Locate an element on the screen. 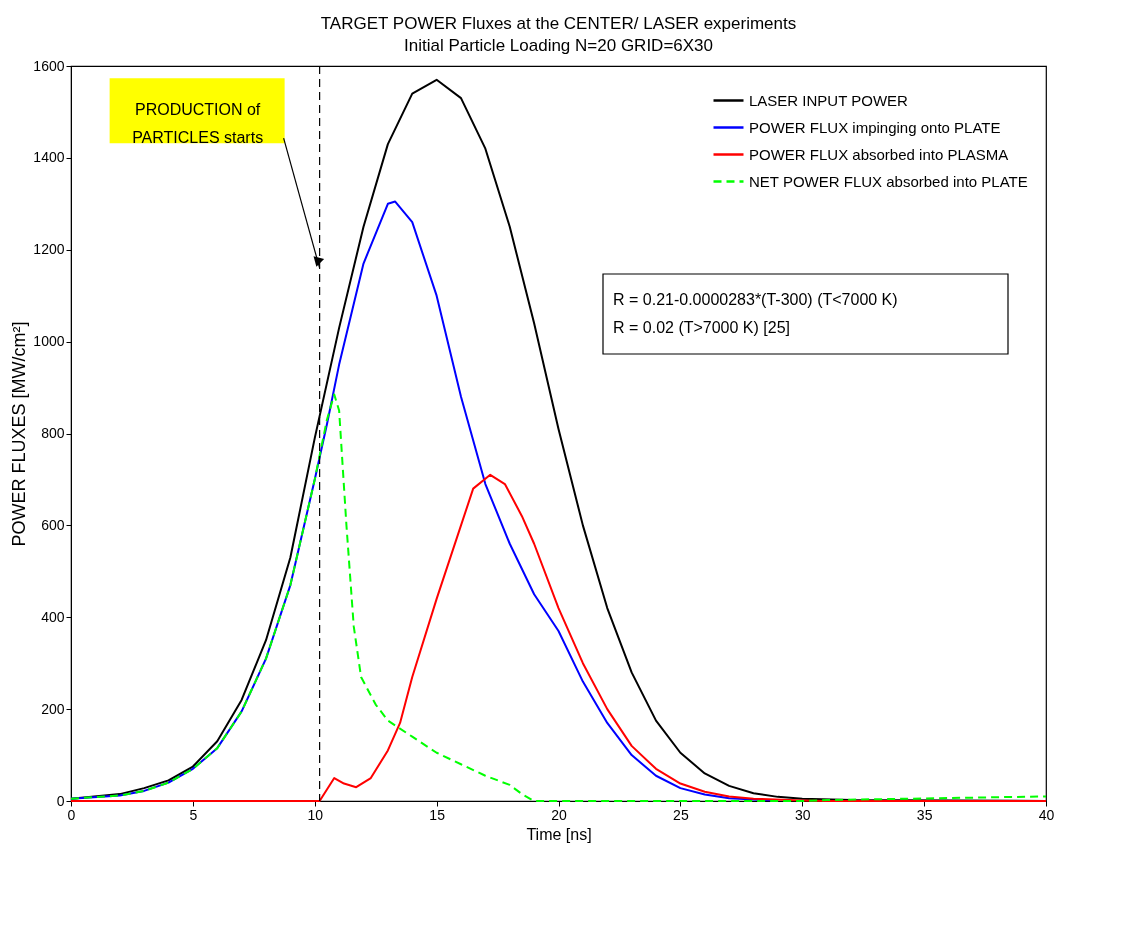 This screenshot has height=952, width=1148. annotation: R = 0.02 (T>7000 K) [25] is located at coordinates (701, 327).